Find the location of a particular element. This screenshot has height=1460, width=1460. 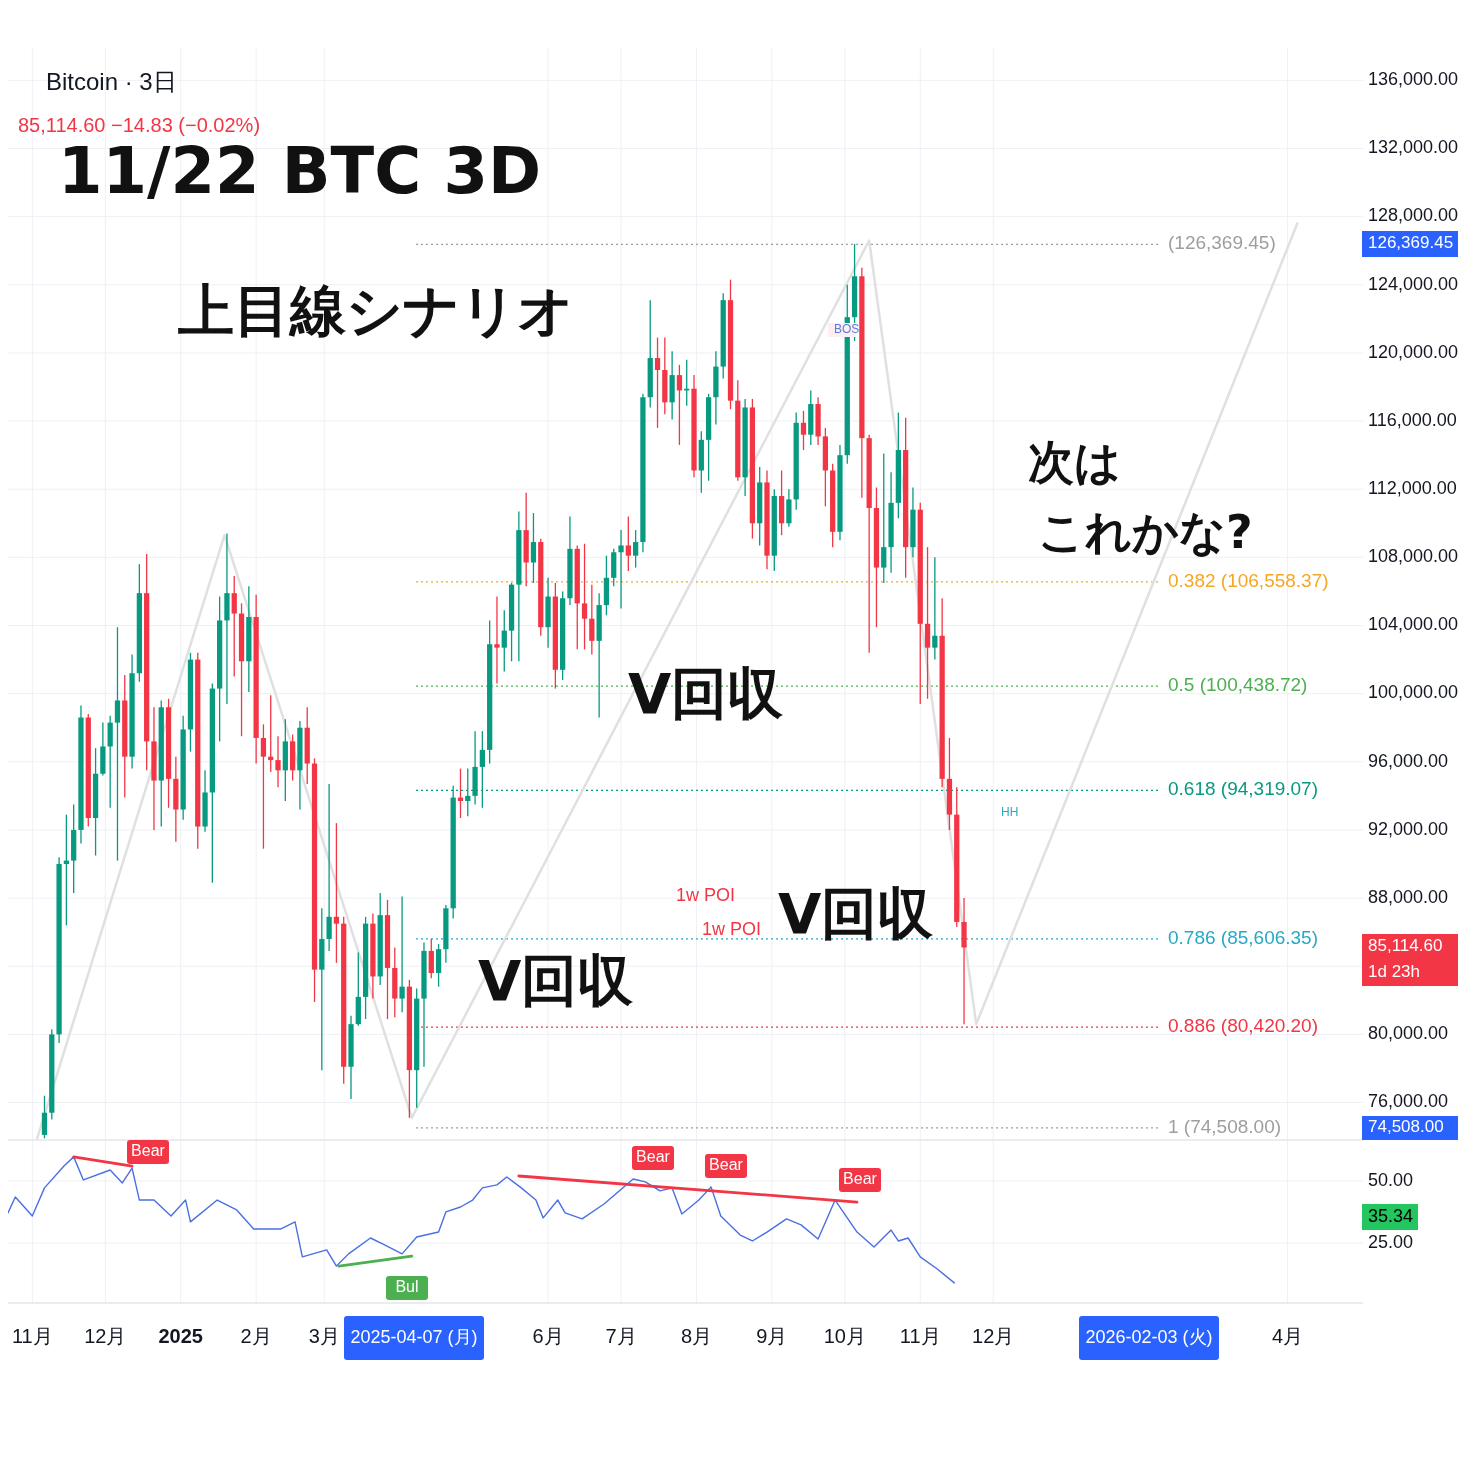

ref-line-label: 0.382 (106,558.37) is located at coordinates (1248, 580).